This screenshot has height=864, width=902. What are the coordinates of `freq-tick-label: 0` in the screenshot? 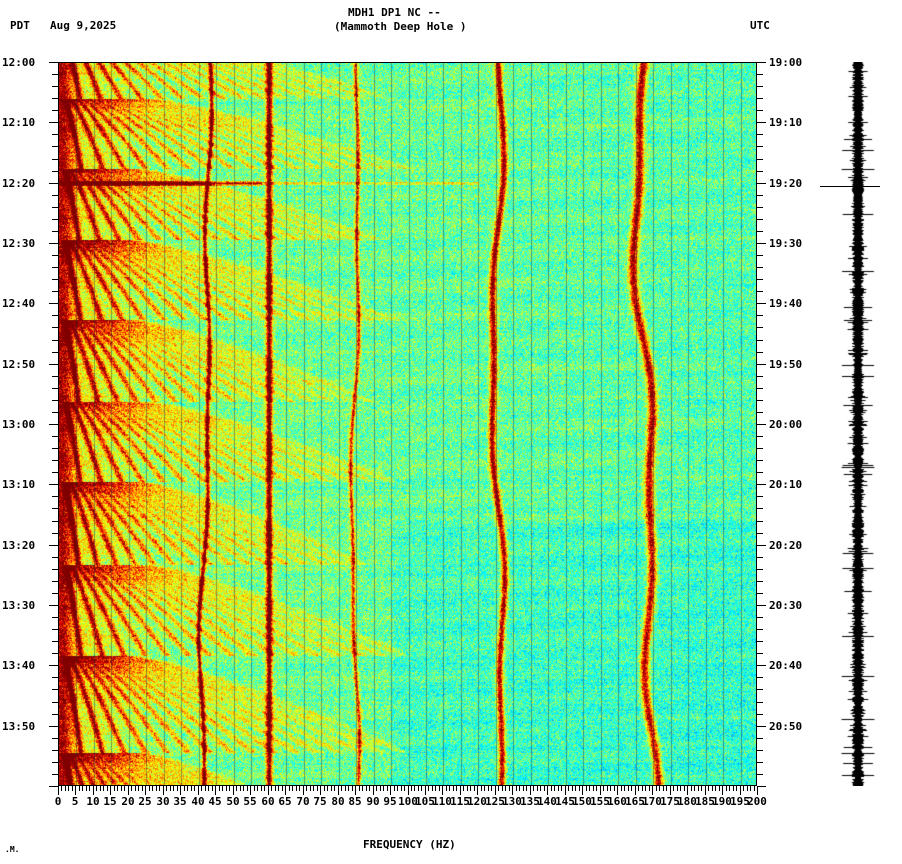 It's located at (58, 801).